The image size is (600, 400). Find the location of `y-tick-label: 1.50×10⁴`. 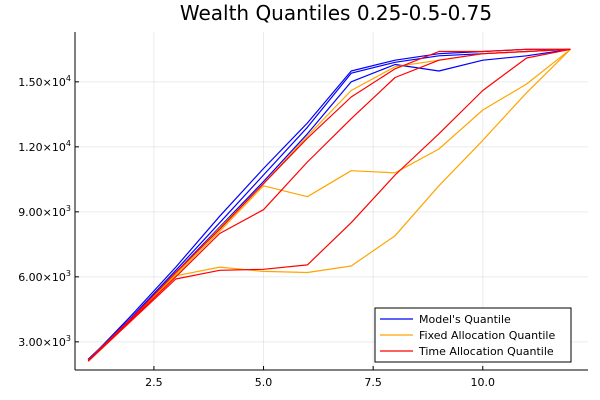

y-tick-label: 1.50×10⁴ is located at coordinates (44, 81).